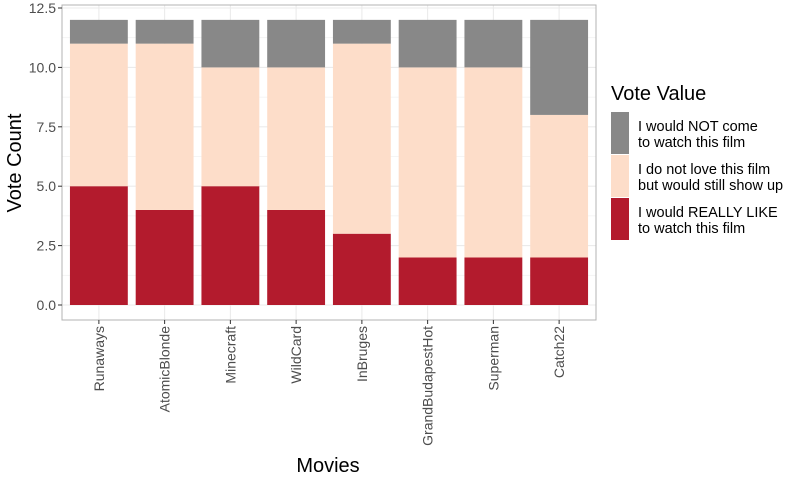 The width and height of the screenshot is (800, 480). I want to click on y-axis: 0.0 2.5 5.0 7.5 10.0 12.5, so click(45, 156).